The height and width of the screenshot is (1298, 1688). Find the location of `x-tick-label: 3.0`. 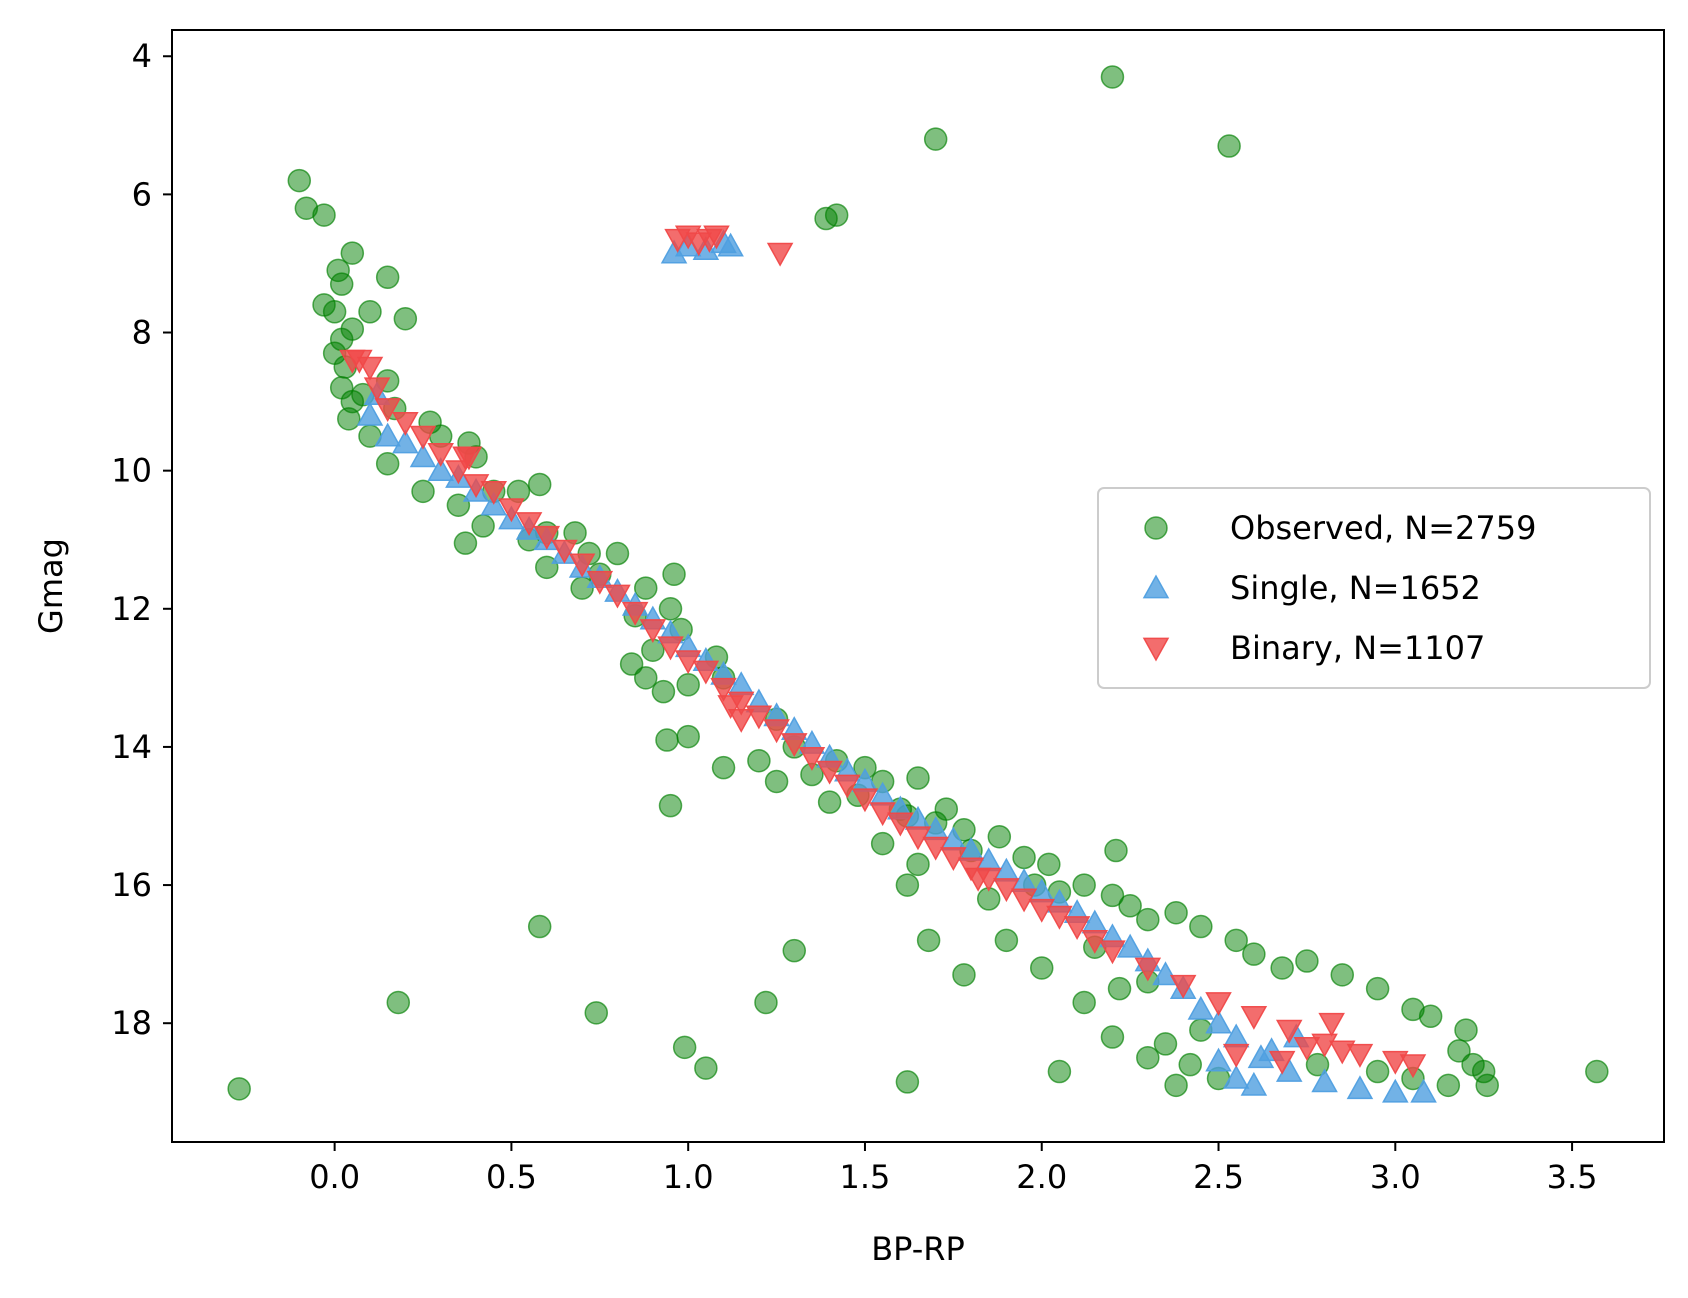

x-tick-label: 3.0 is located at coordinates (1395, 1177).